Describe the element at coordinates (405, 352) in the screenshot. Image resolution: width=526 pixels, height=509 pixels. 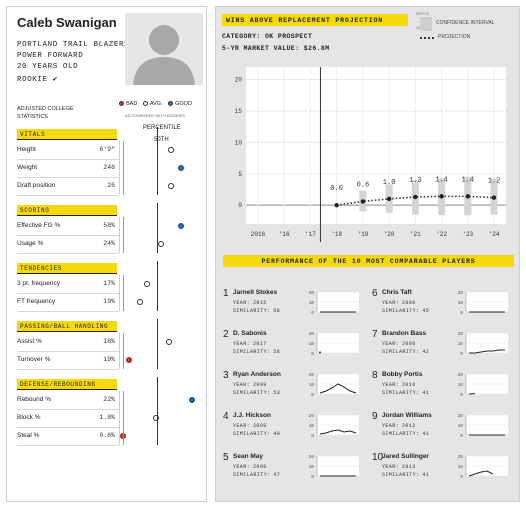
I see `comparable-similarity: SIMILARITY: 42` at that location.